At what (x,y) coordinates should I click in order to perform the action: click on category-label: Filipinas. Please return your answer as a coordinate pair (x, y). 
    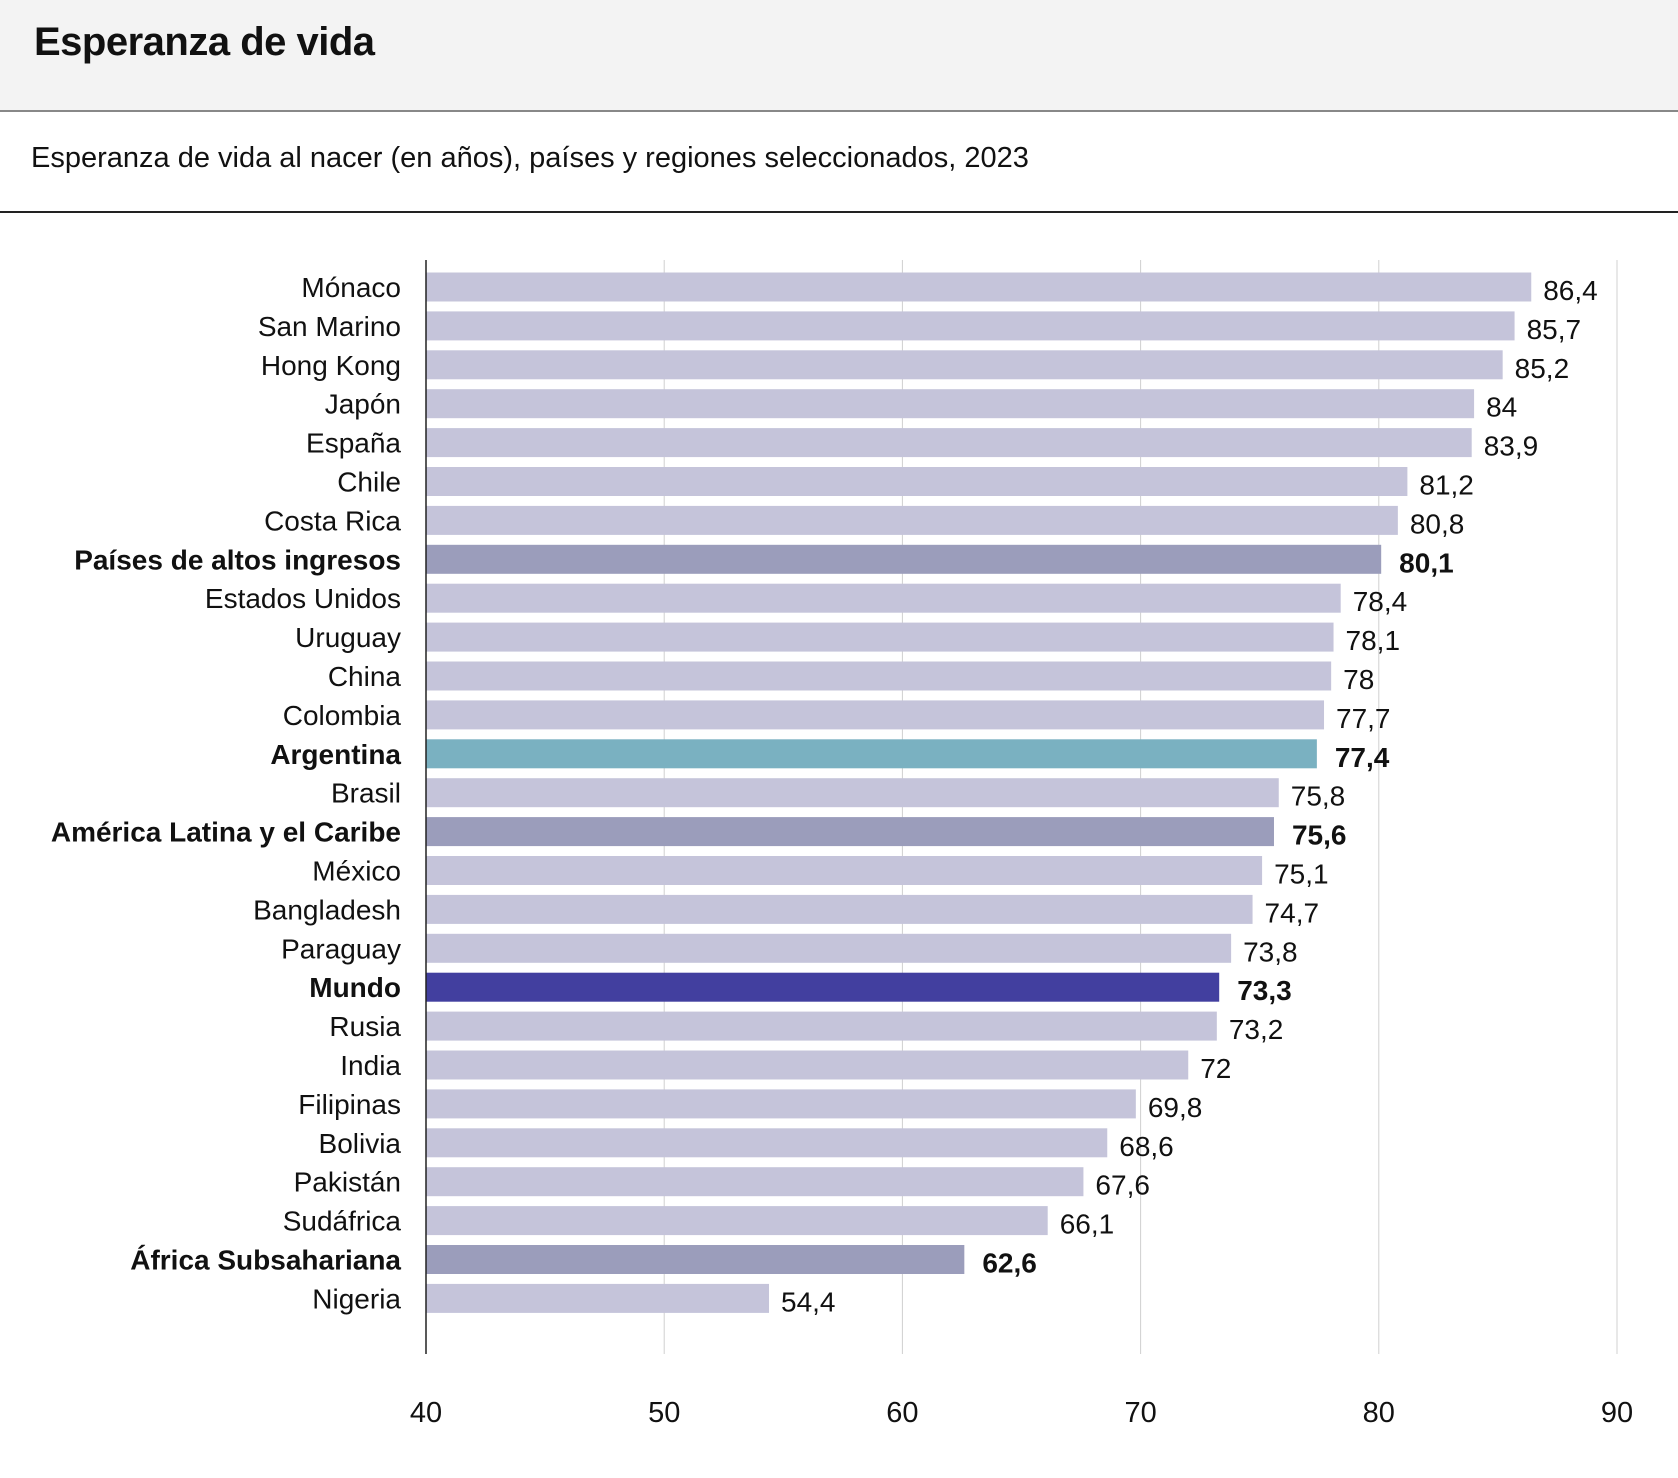
    Looking at the image, I should click on (349, 1104).